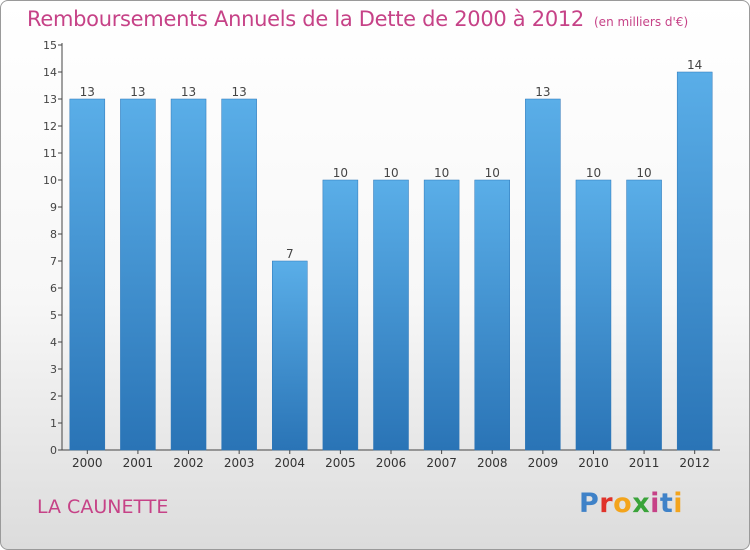  What do you see at coordinates (188, 463) in the screenshot?
I see `x-tick-label: 2002` at bounding box center [188, 463].